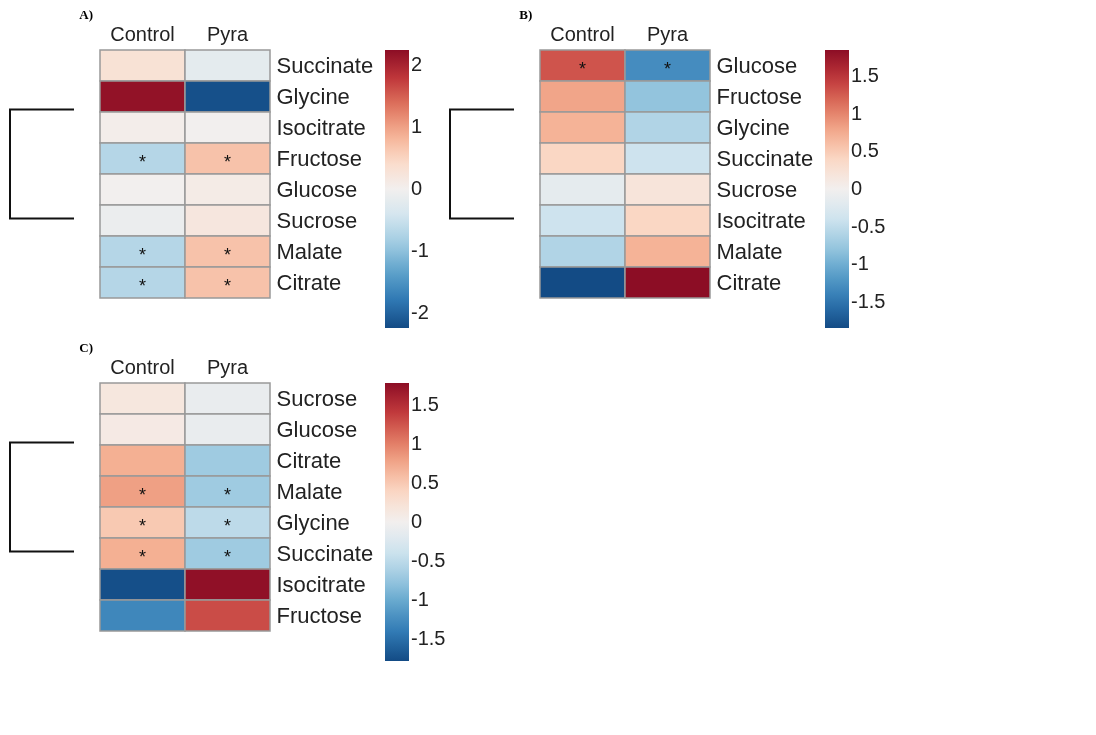 The height and width of the screenshot is (735, 1096). I want to click on chart-title: A), so click(86, 14).